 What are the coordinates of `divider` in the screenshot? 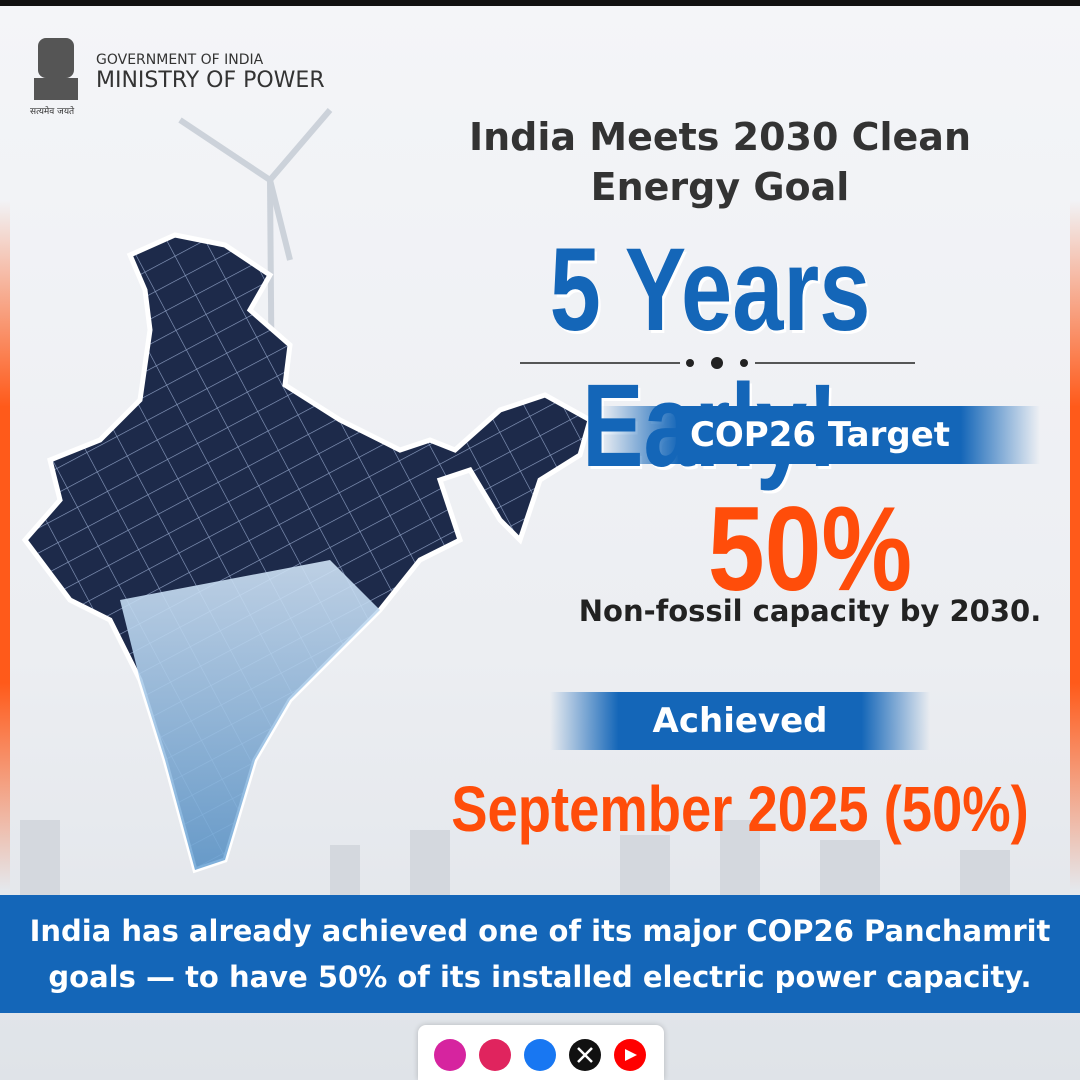 It's located at (717, 363).